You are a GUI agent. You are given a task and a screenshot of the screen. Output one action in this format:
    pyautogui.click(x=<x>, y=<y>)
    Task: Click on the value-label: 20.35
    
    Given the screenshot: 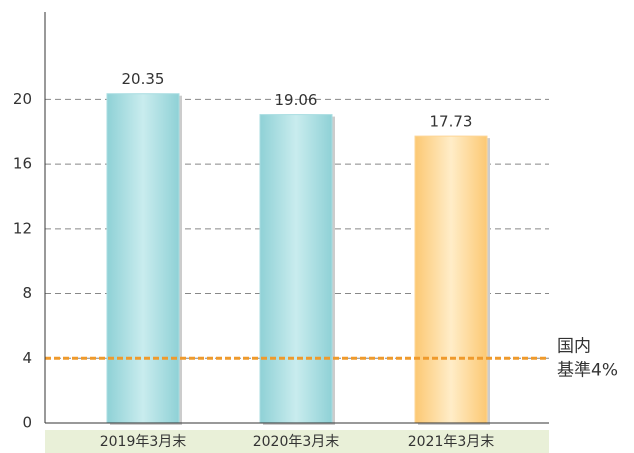 What is the action you would take?
    pyautogui.click(x=143, y=79)
    